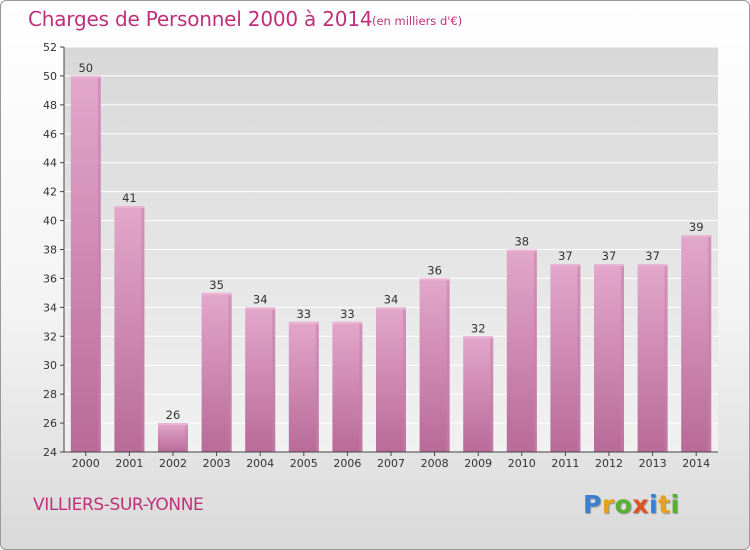 This screenshot has height=550, width=750. Describe the element at coordinates (50, 250) in the screenshot. I see `y-tick-label: 38` at that location.